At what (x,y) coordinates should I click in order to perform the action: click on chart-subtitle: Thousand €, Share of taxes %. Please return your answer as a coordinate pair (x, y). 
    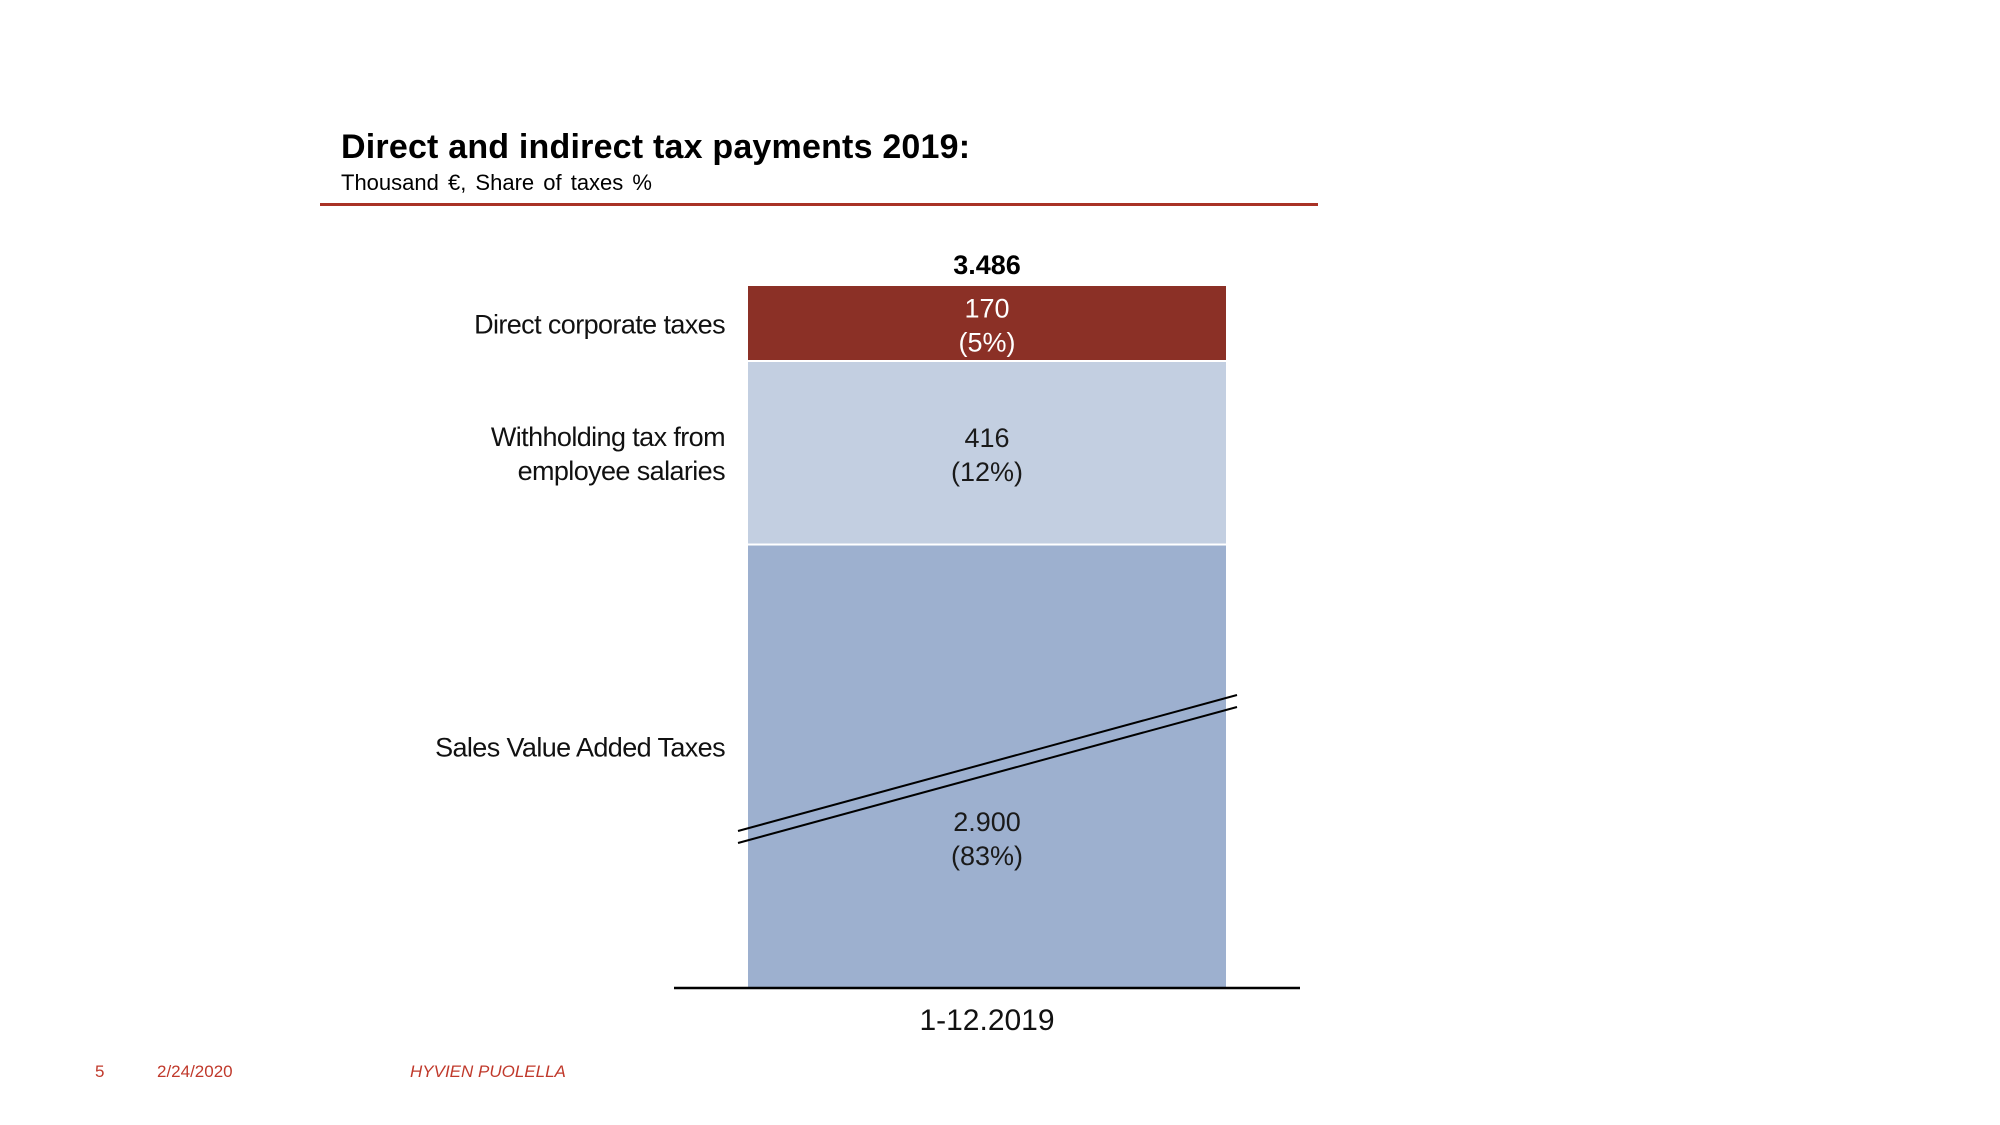
    Looking at the image, I should click on (496, 182).